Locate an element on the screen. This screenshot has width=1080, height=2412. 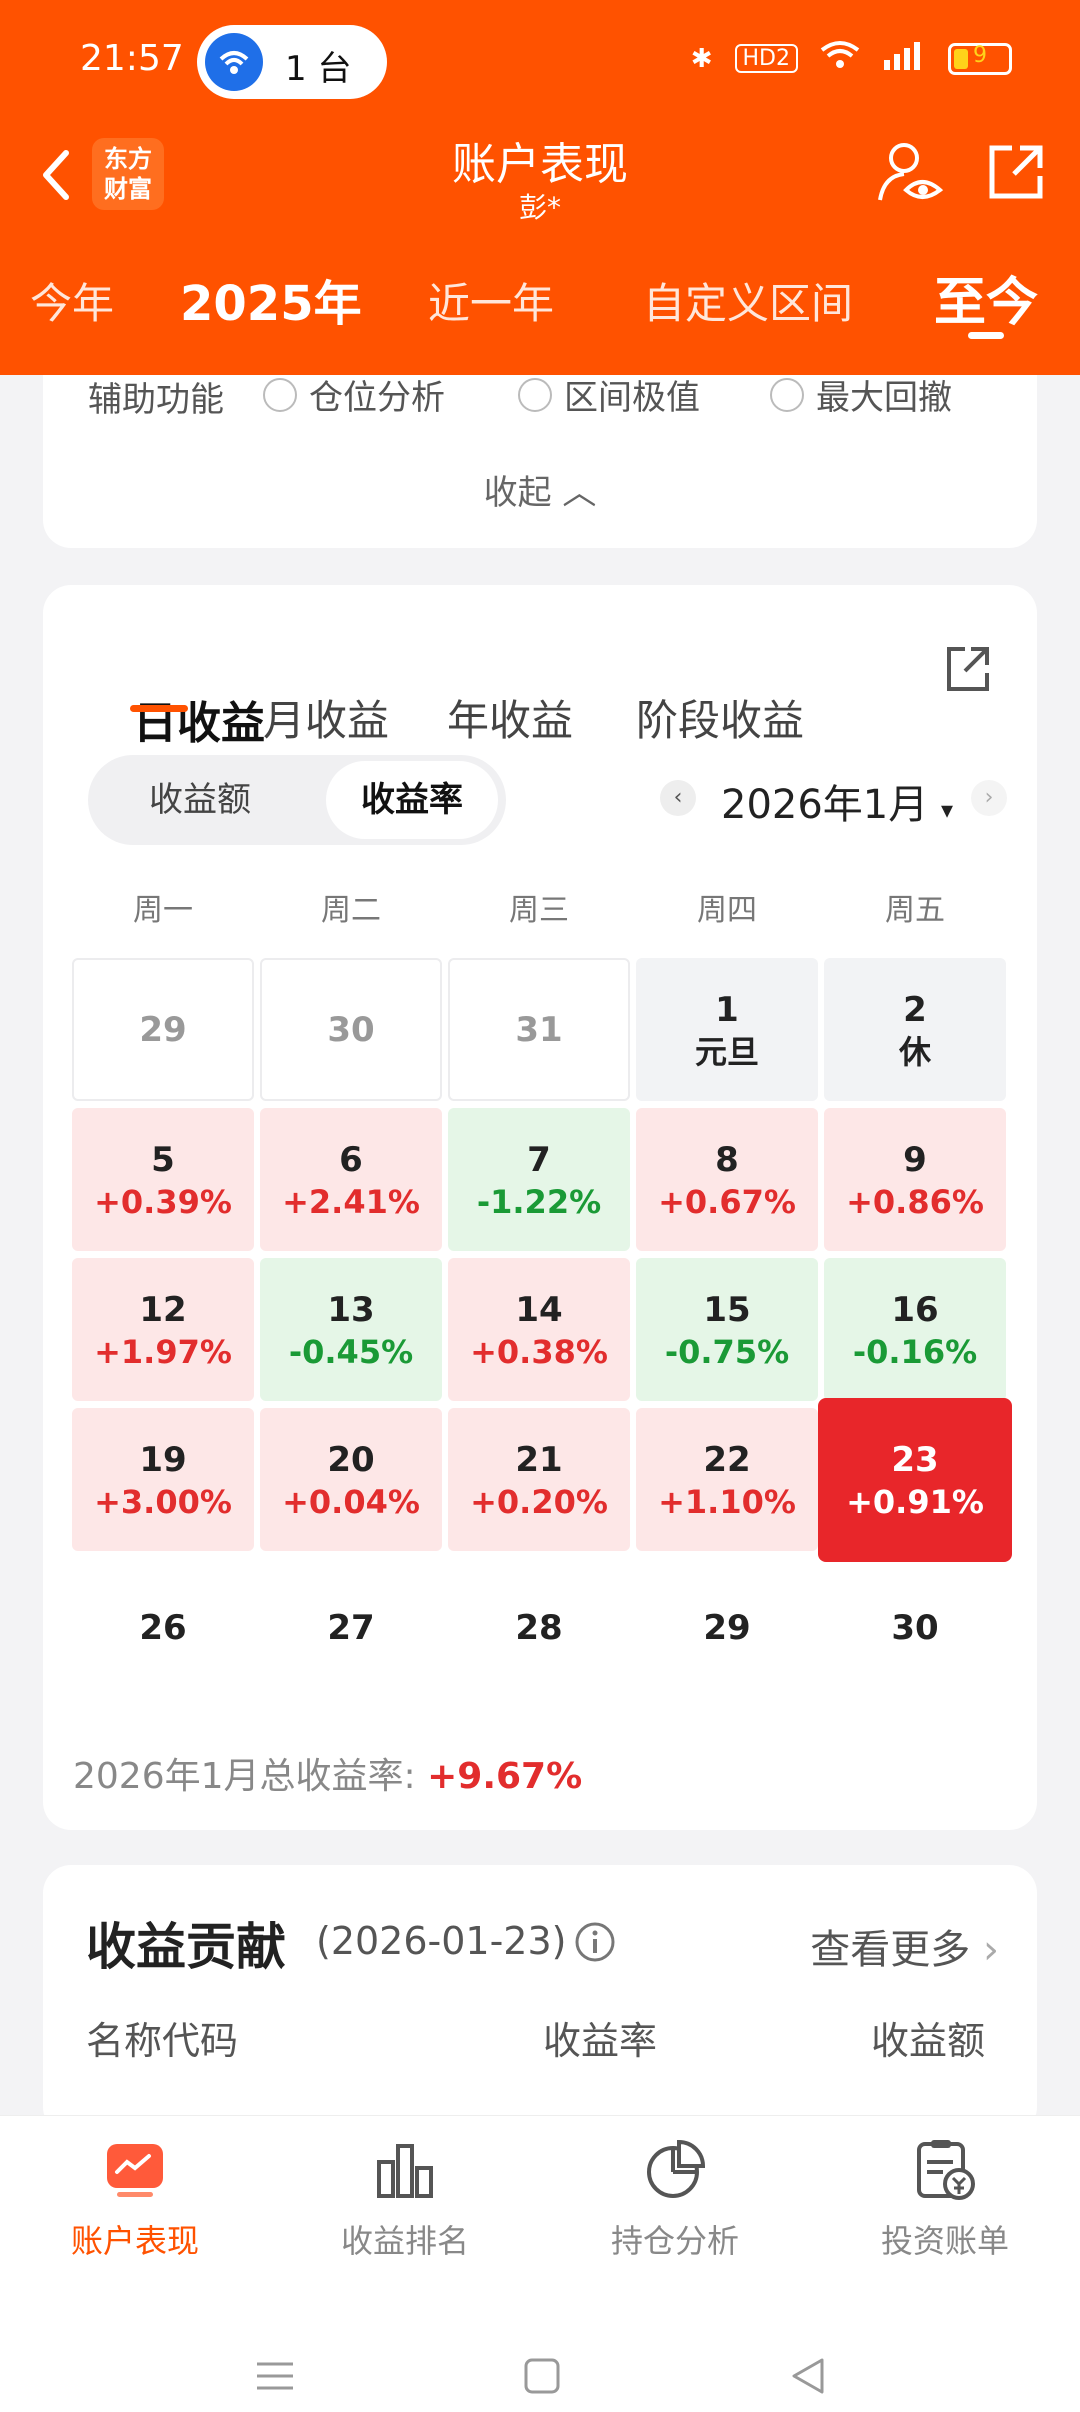
tab-active-indicator is located at coordinates (159, 708).